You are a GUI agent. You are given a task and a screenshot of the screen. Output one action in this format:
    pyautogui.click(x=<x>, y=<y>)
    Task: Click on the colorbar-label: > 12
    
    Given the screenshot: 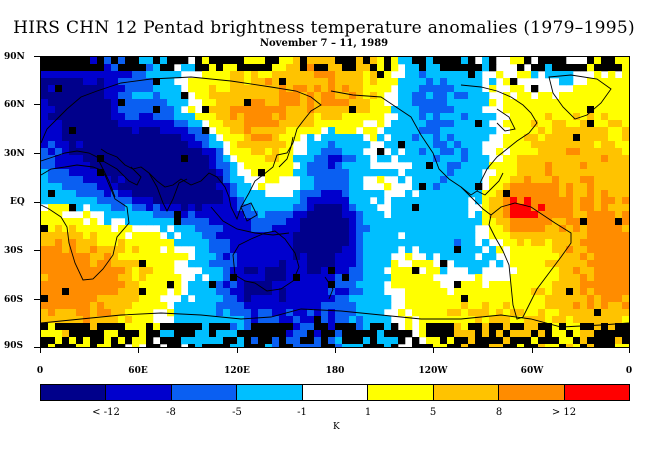 What is the action you would take?
    pyautogui.click(x=564, y=412)
    